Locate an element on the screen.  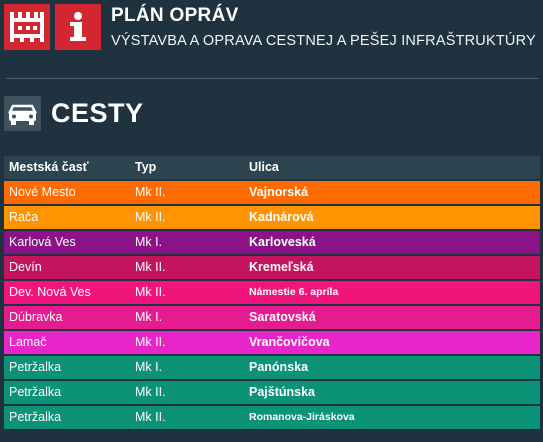
table-row: Petržalka Mk II. Romanova-Jiráskova is located at coordinates (272, 417).